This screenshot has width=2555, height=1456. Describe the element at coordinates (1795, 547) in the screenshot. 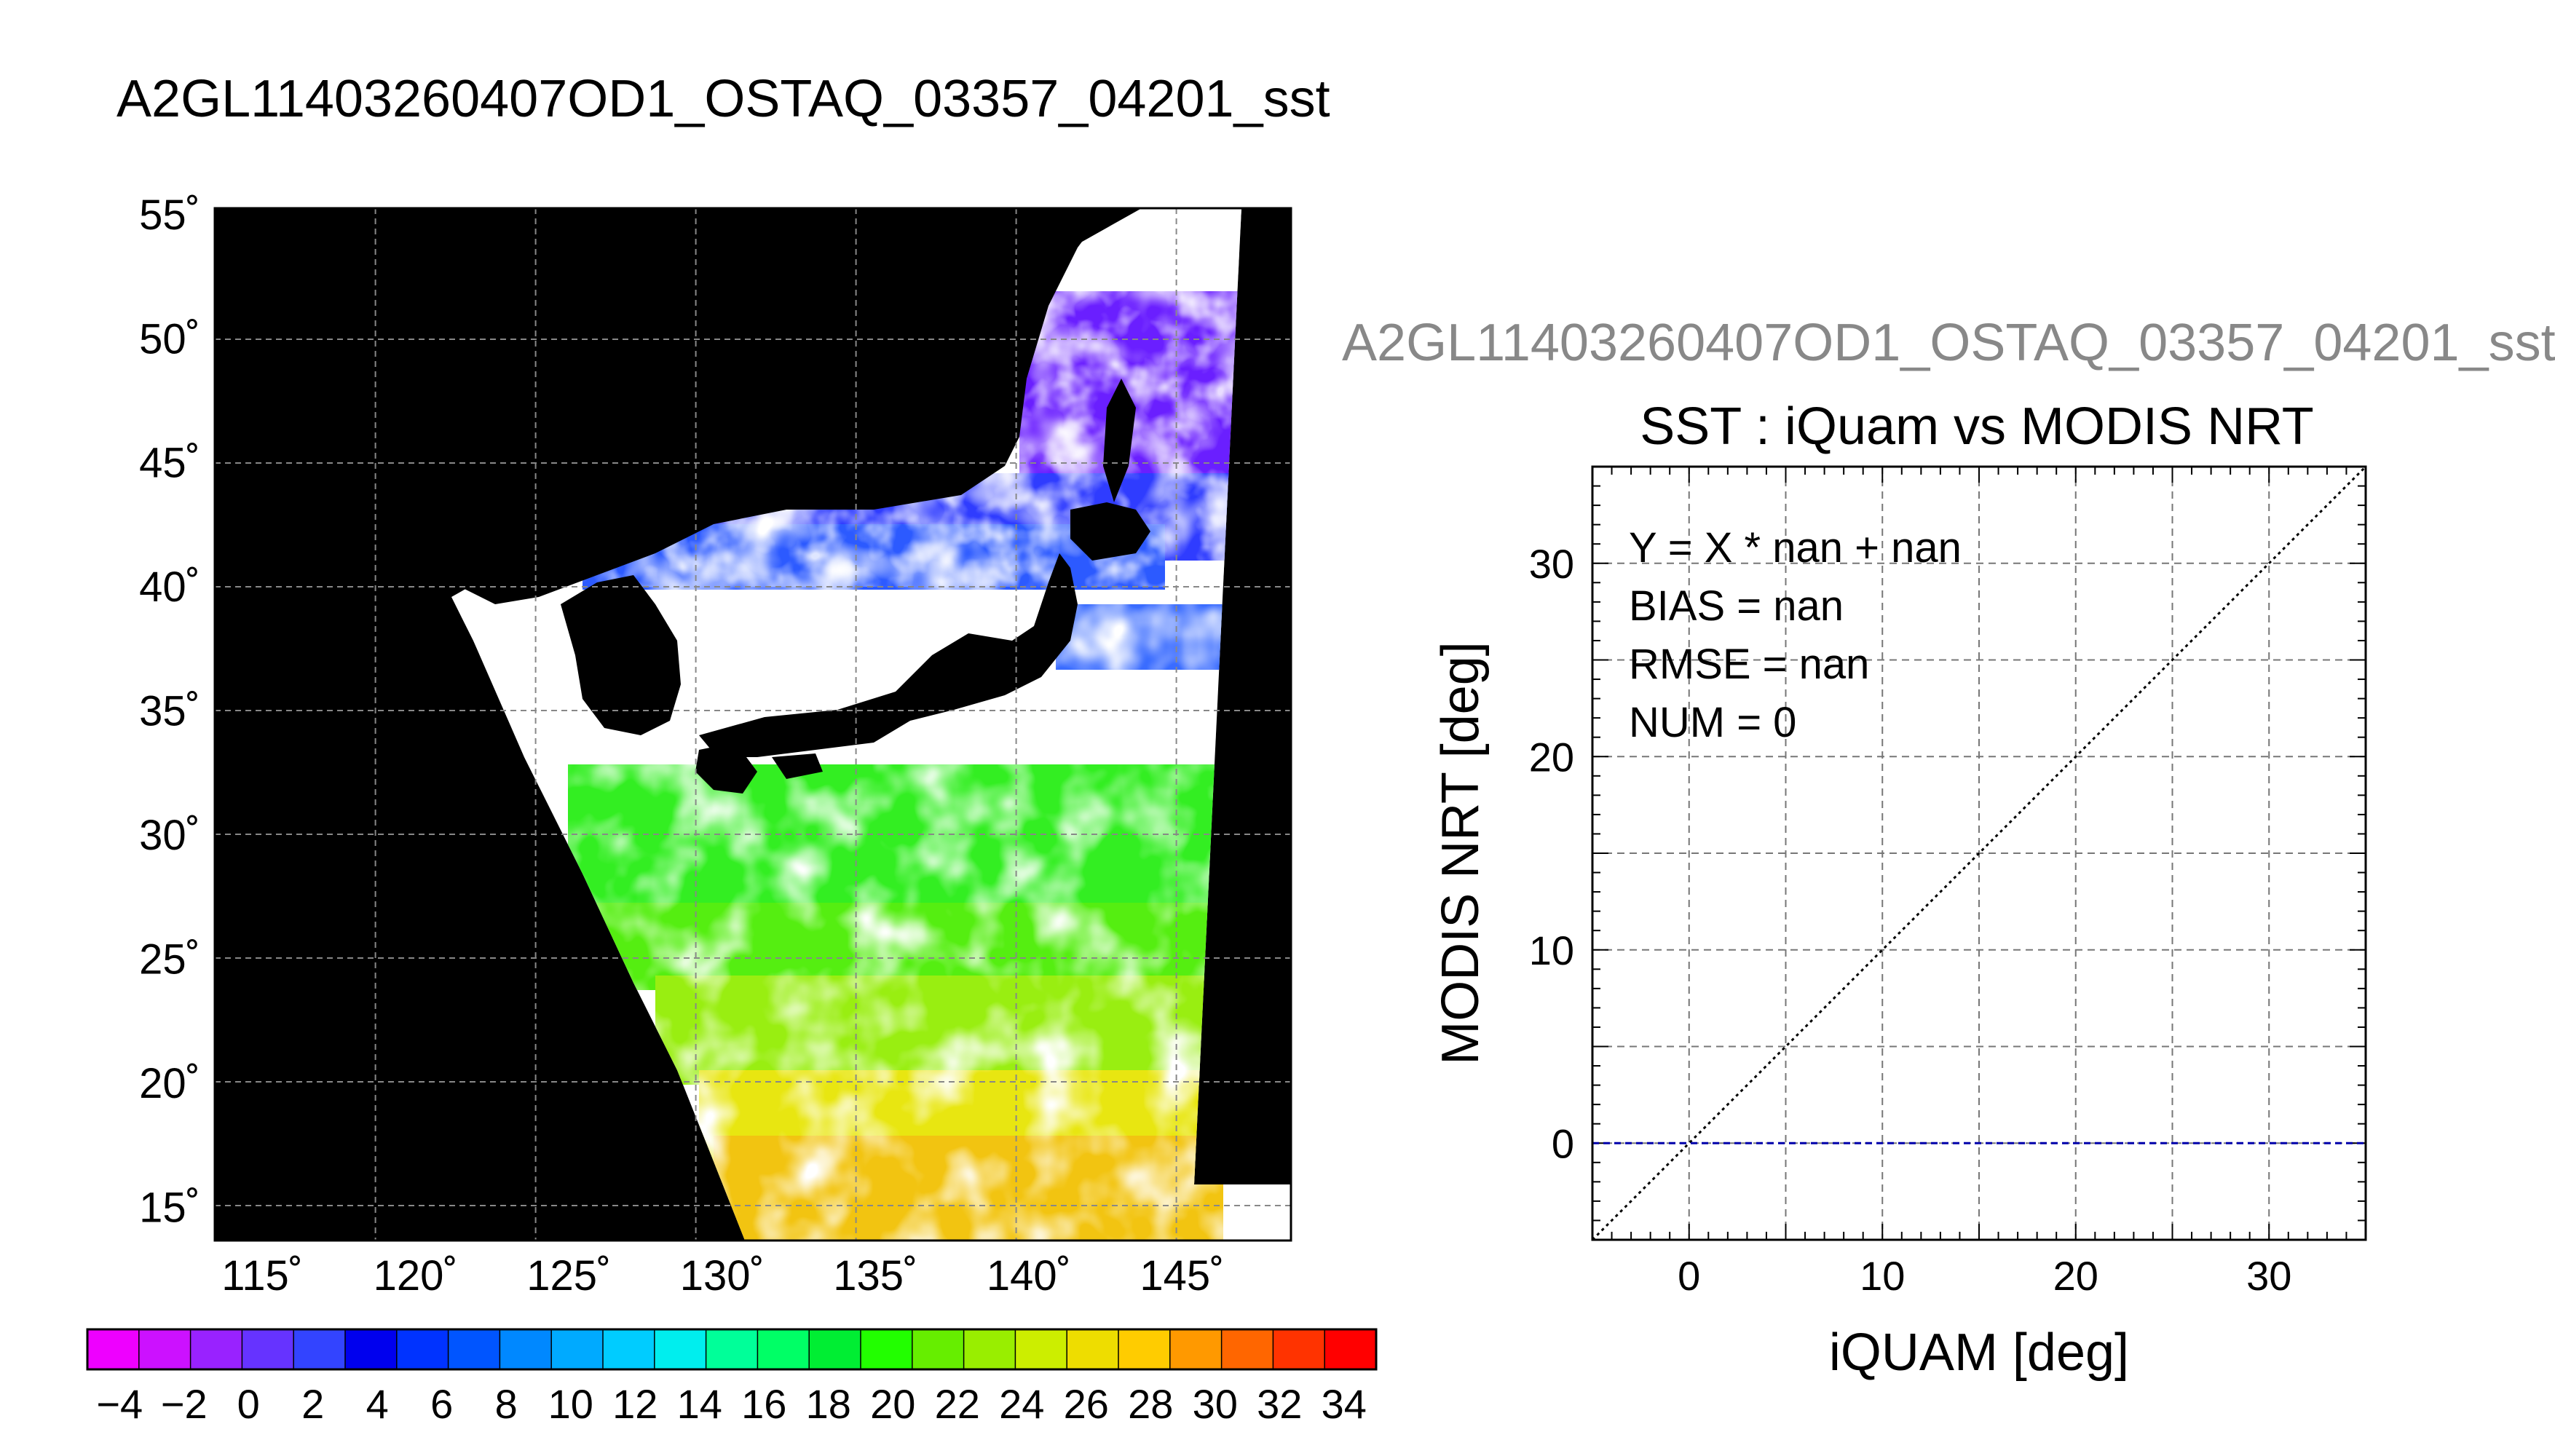

I see `fit-equation: Y = X * nan + nan` at that location.